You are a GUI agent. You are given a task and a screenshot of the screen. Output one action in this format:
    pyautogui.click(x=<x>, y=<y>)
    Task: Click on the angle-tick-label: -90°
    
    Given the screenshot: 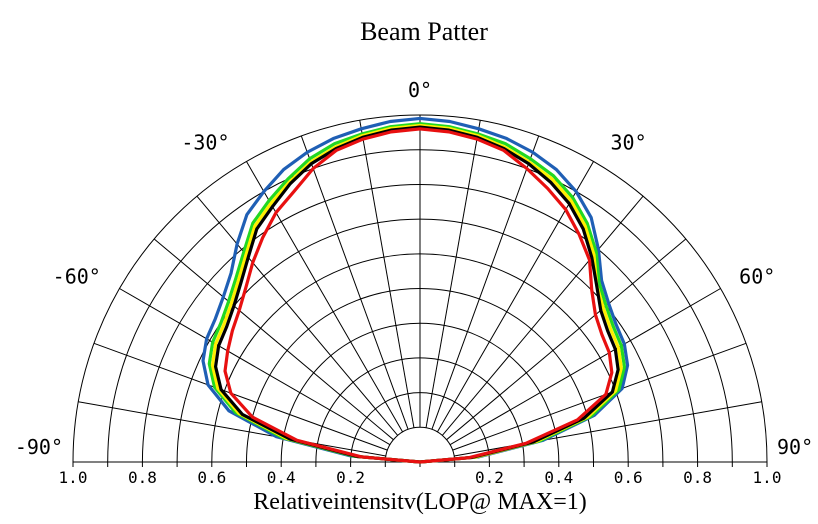 What is the action you would take?
    pyautogui.click(x=39, y=447)
    